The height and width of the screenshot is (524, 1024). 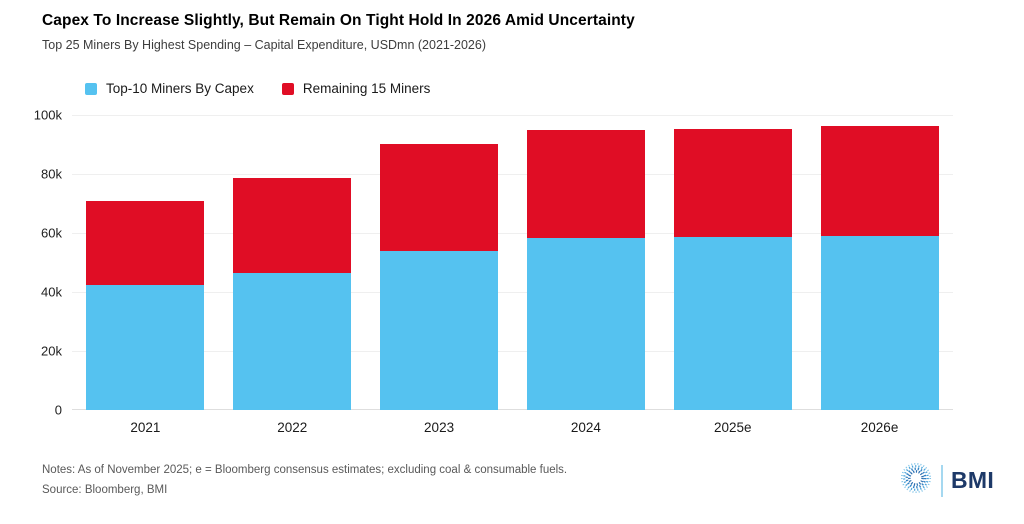 What do you see at coordinates (51, 351) in the screenshot?
I see `y-tick-label: 20k` at bounding box center [51, 351].